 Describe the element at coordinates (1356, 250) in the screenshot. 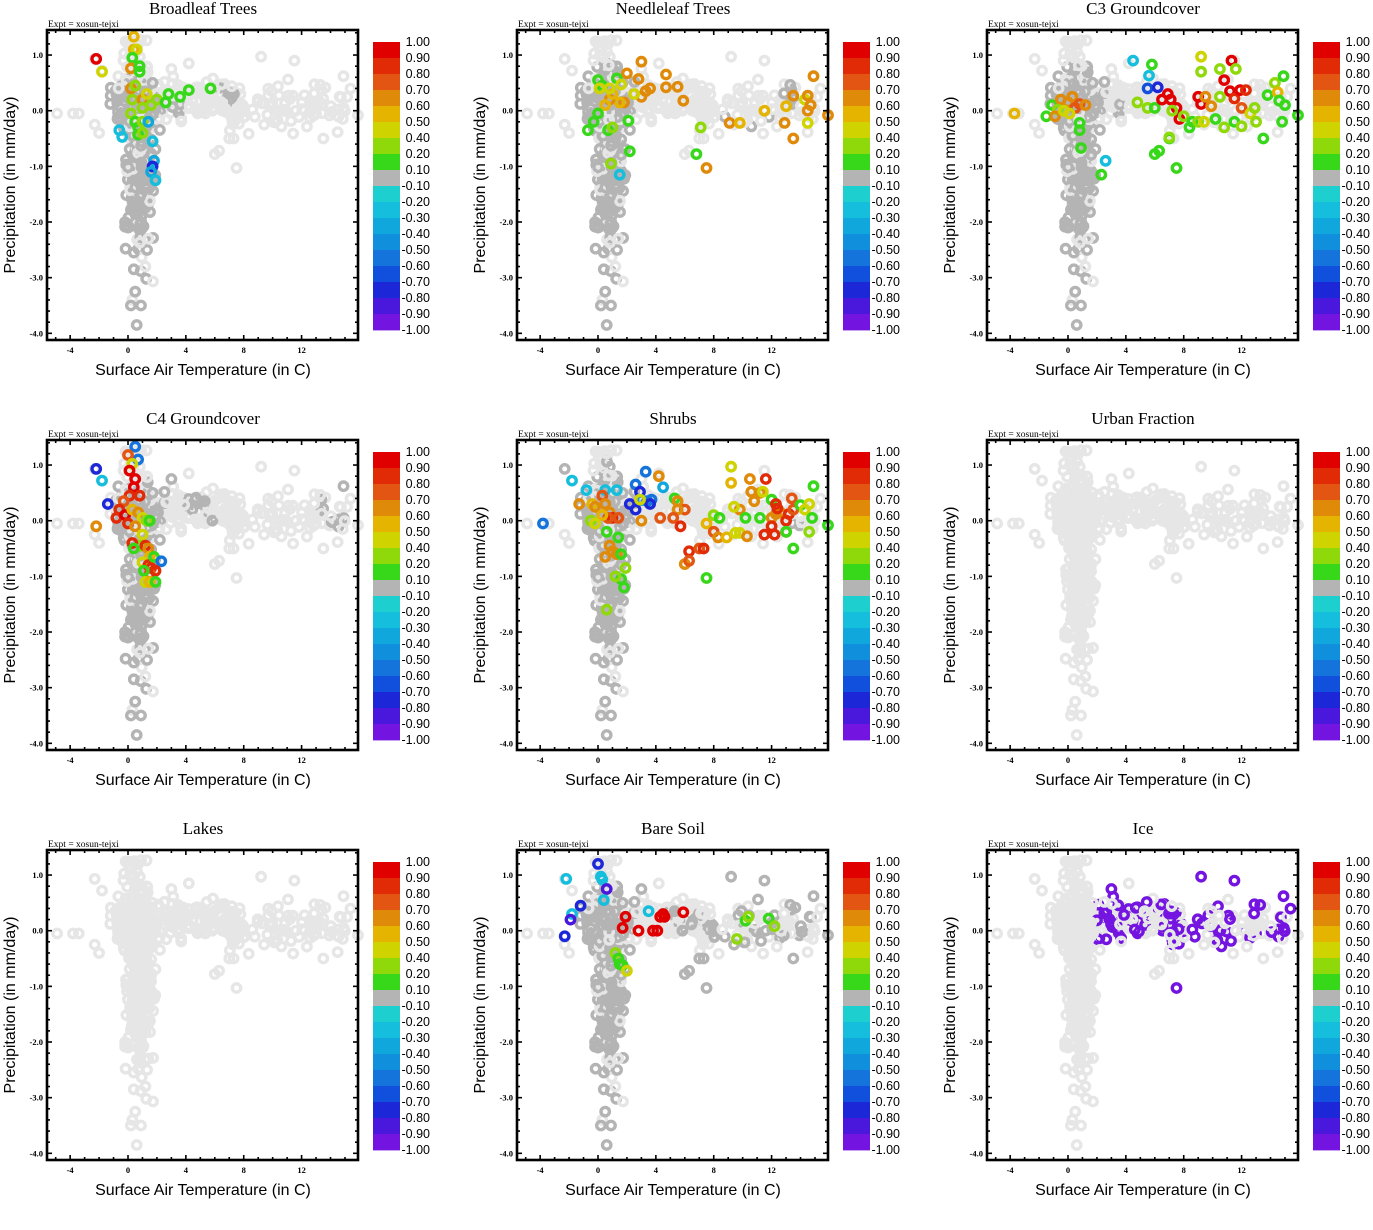

I see `colorbar-label: -0.50` at that location.